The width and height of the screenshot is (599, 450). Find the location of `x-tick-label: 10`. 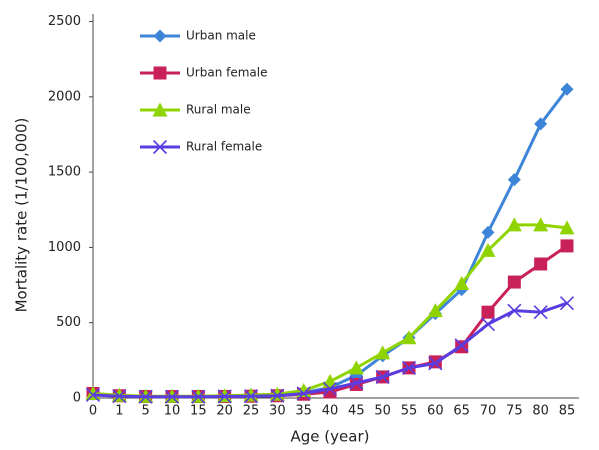

x-tick-label: 10 is located at coordinates (172, 411).